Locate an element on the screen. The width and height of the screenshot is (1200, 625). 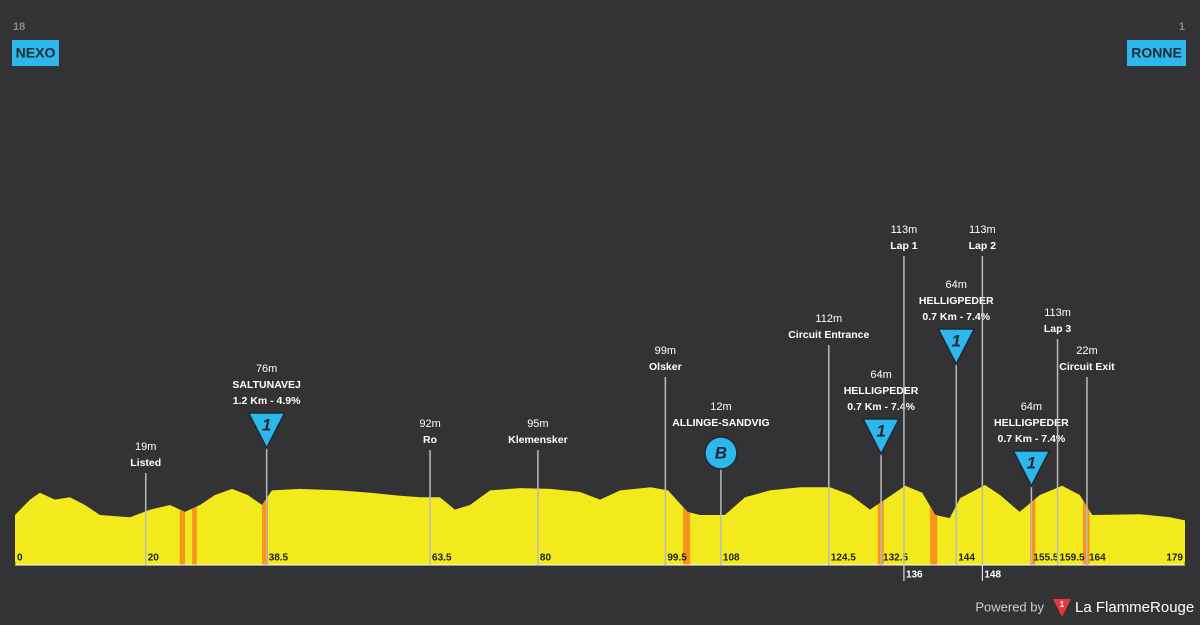
x-tick-label: 38.5 is located at coordinates (279, 558).